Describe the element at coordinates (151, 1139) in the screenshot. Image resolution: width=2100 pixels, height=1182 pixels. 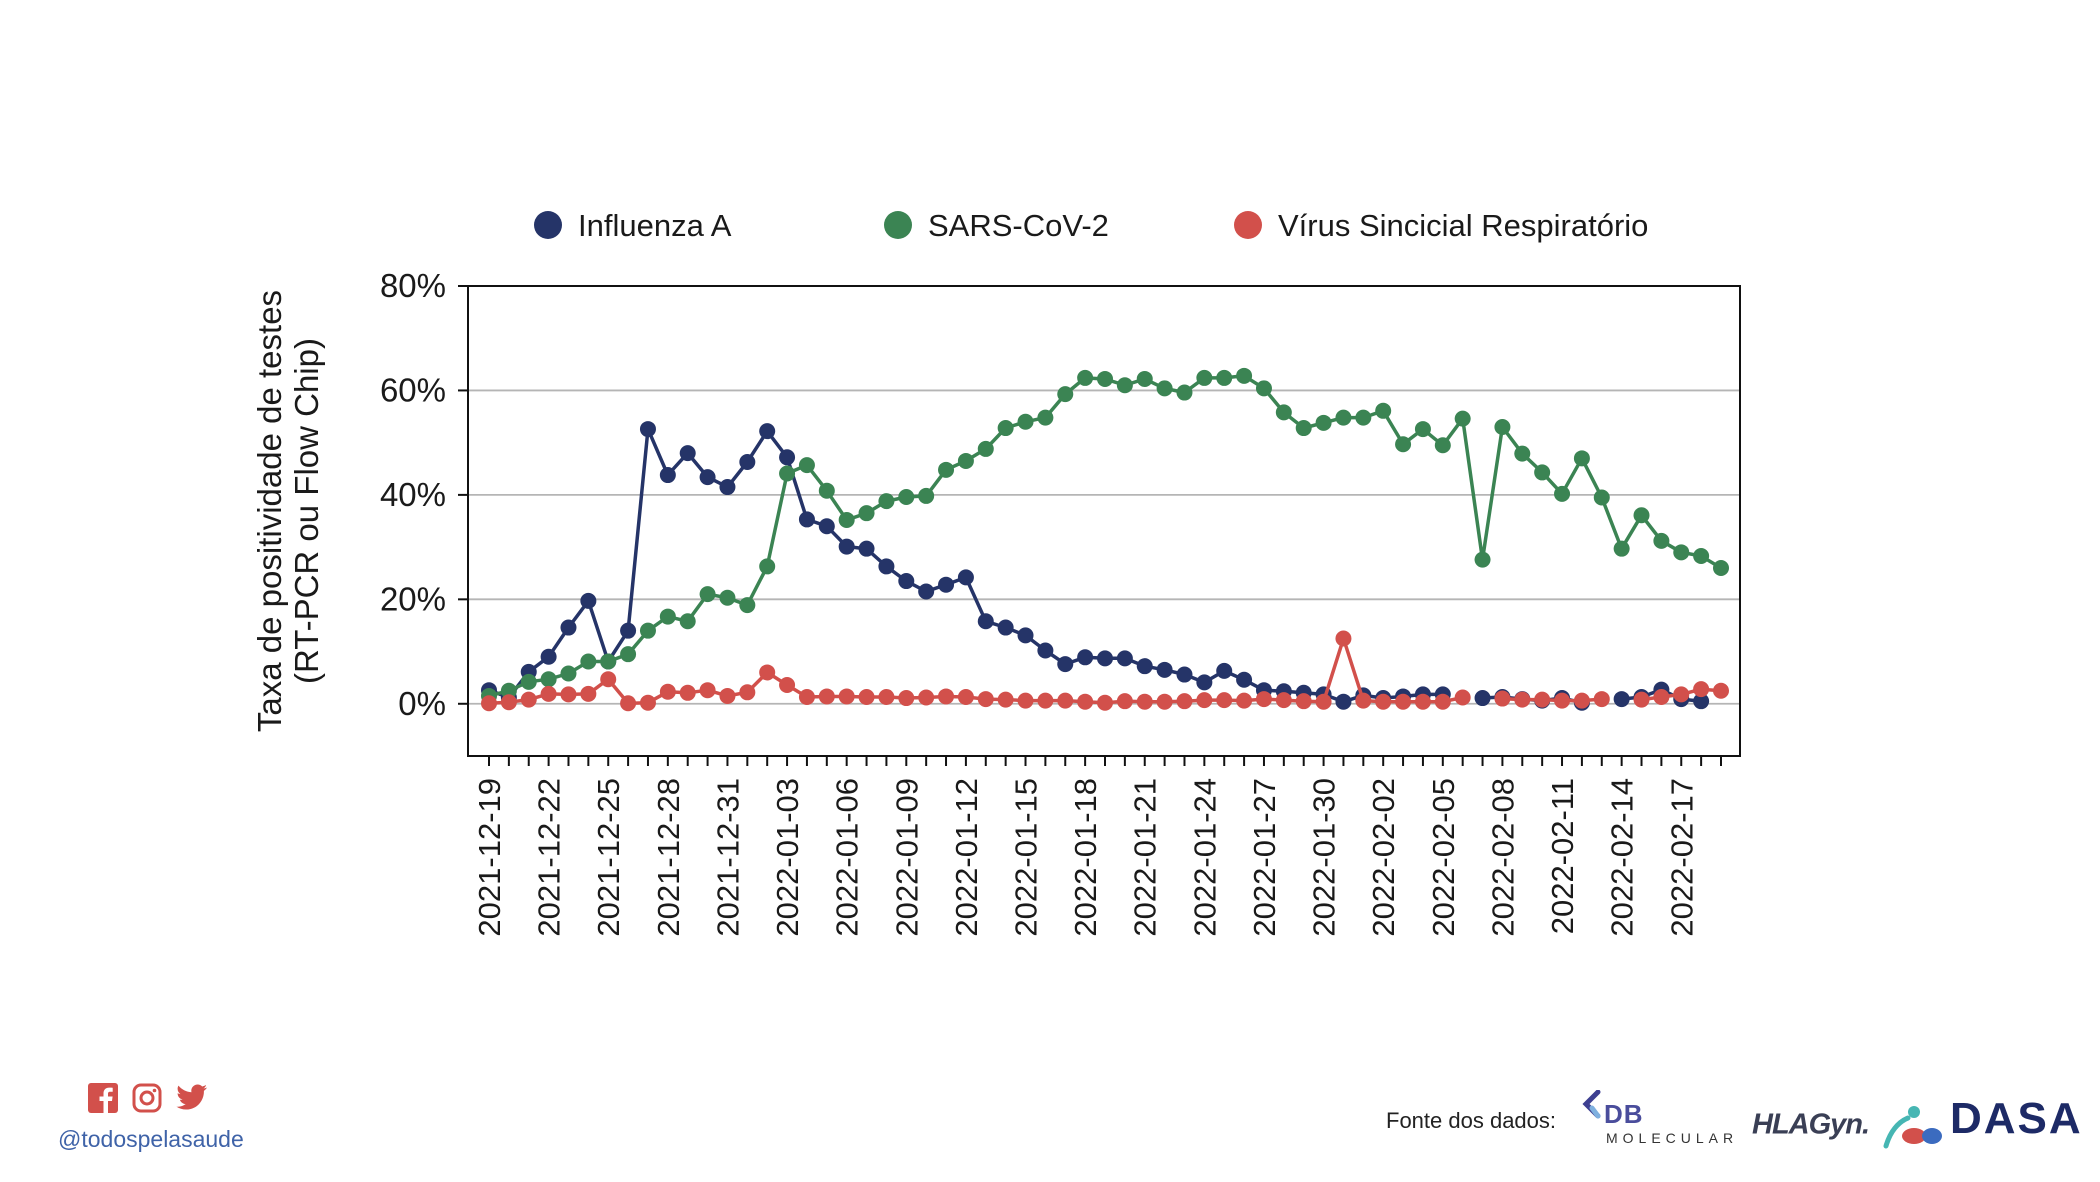
I see `social-handle: @todospelasaude` at that location.